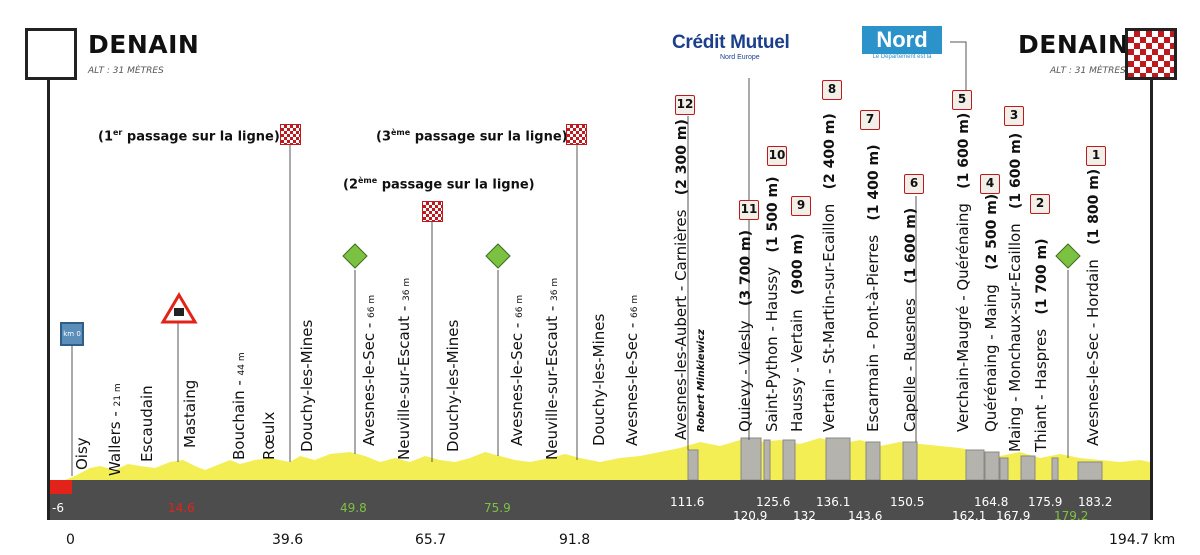 The height and width of the screenshot is (555, 1200). Describe the element at coordinates (773, 502) in the screenshot. I see `strip-value: 125.6` at that location.